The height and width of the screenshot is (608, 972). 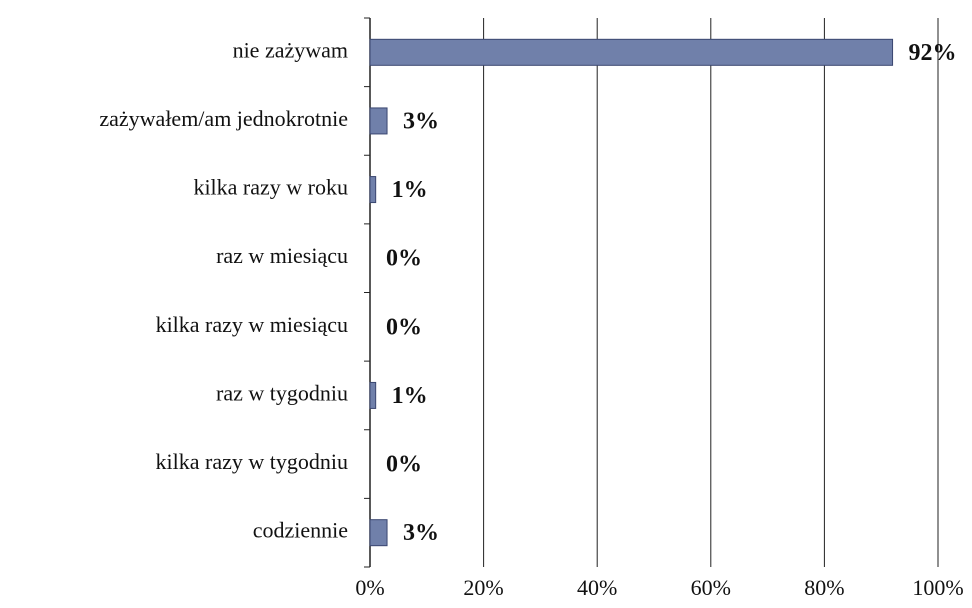 I want to click on category-label: raz w tygodniu, so click(x=282, y=392).